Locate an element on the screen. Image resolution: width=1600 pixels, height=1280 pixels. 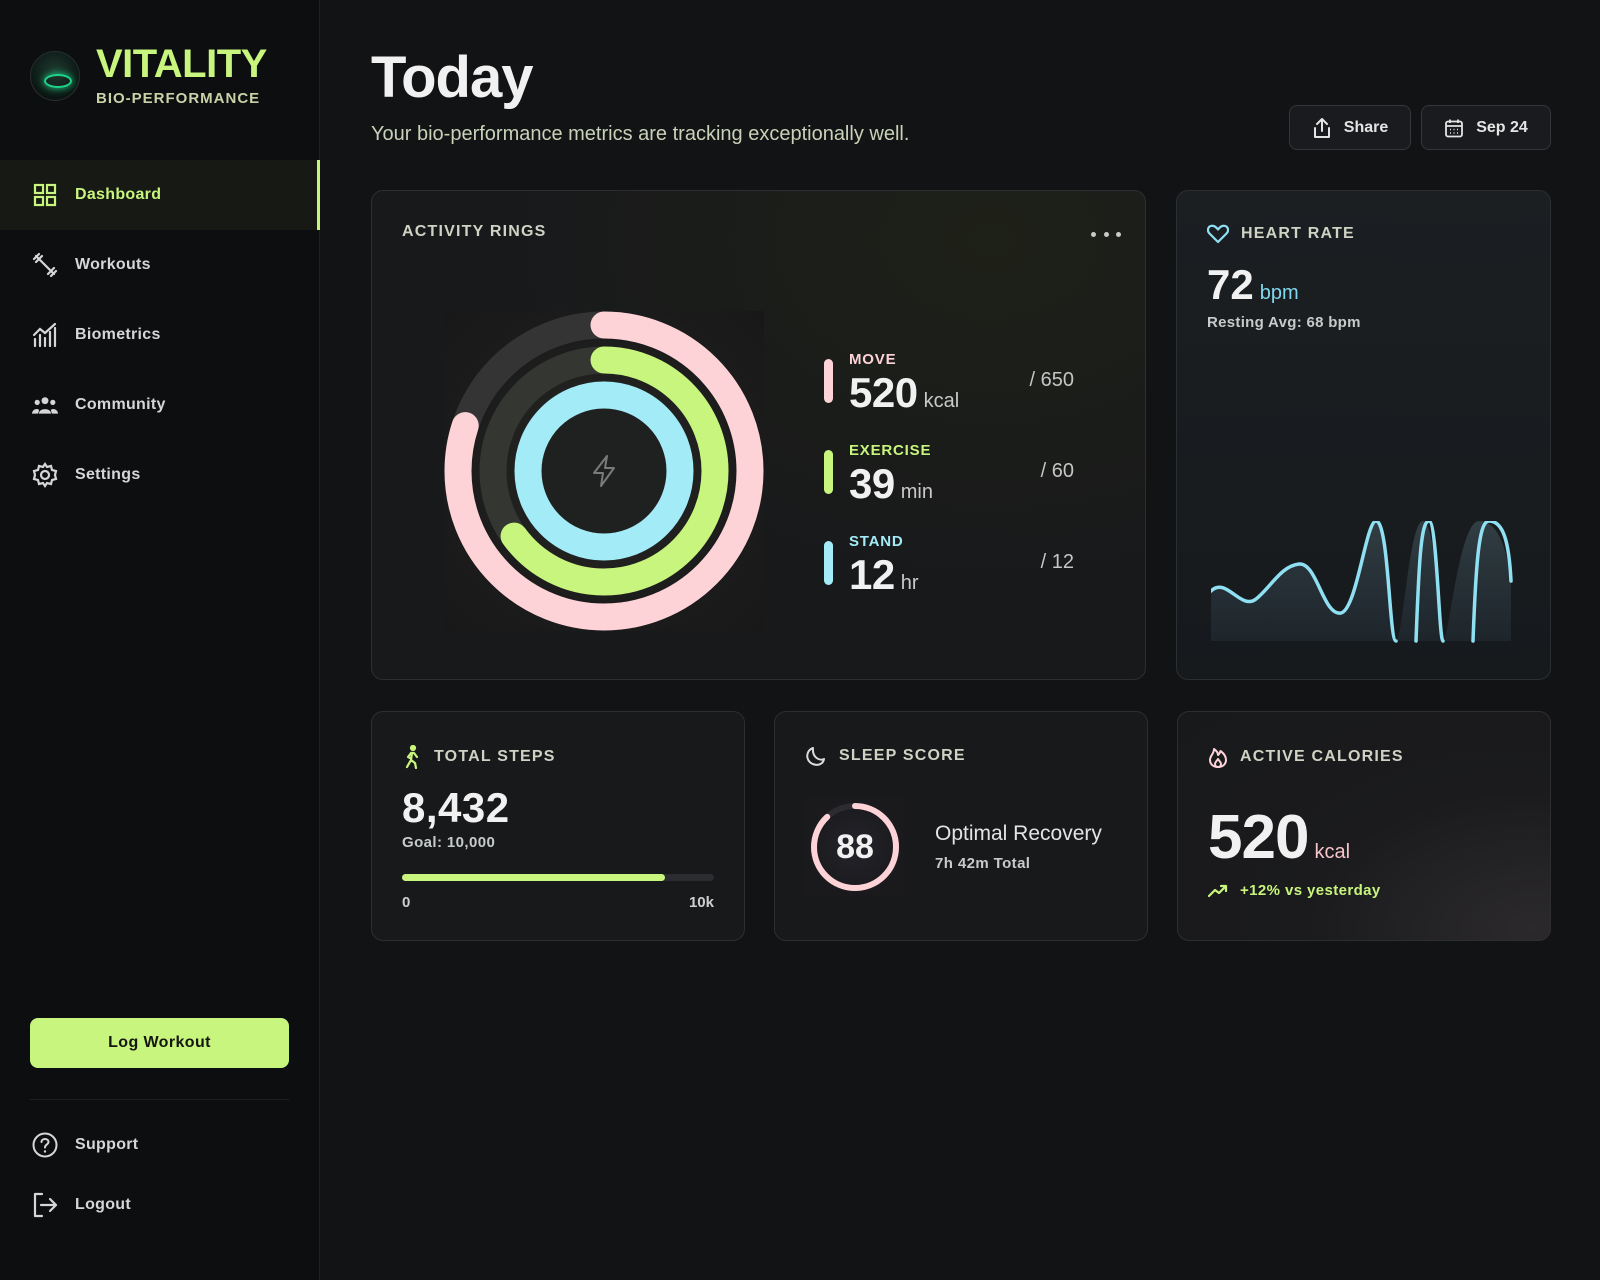
sleep-ring-svg is located at coordinates (855, 847).